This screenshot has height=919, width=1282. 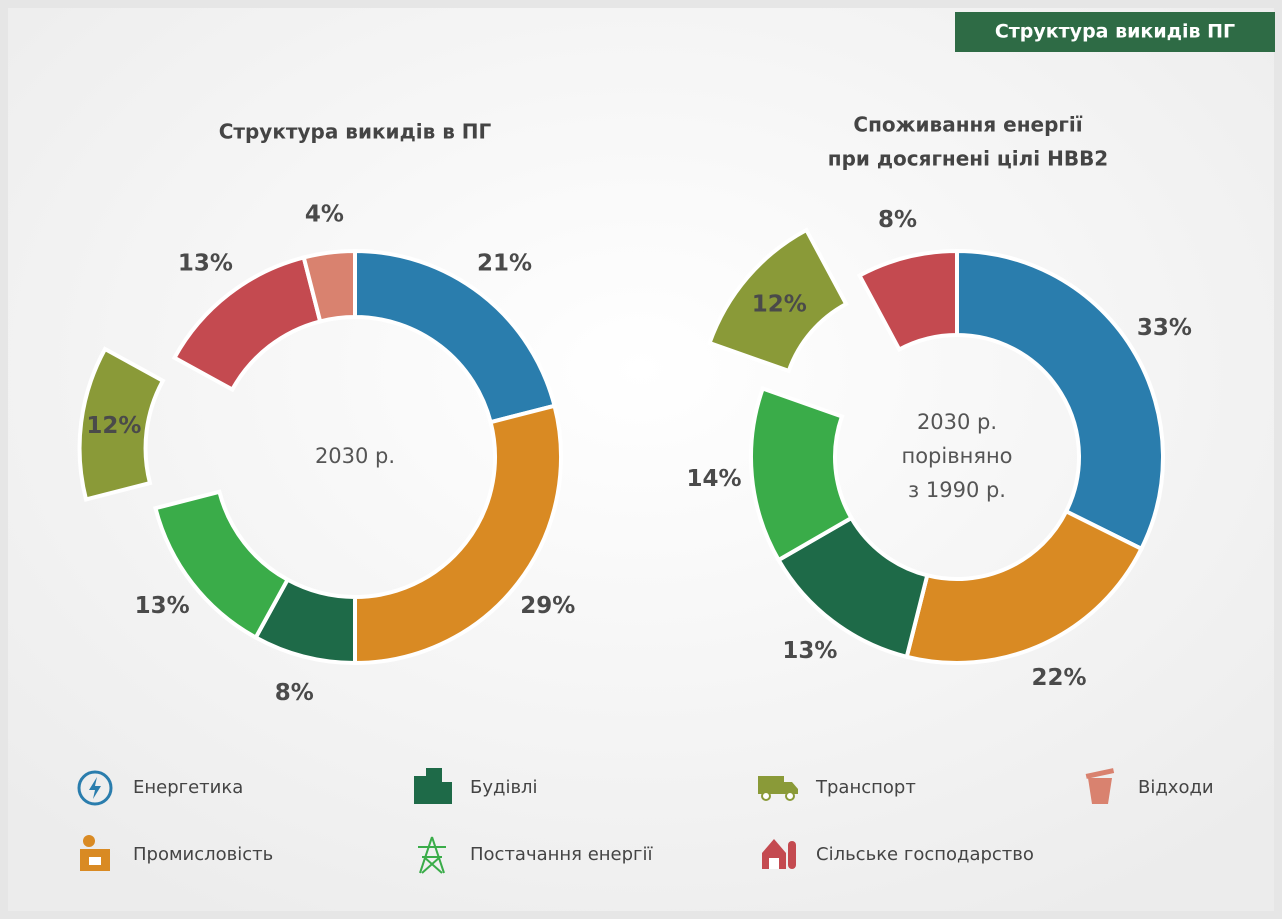 I want to click on legend-label: Постачання енергії, so click(x=562, y=854).